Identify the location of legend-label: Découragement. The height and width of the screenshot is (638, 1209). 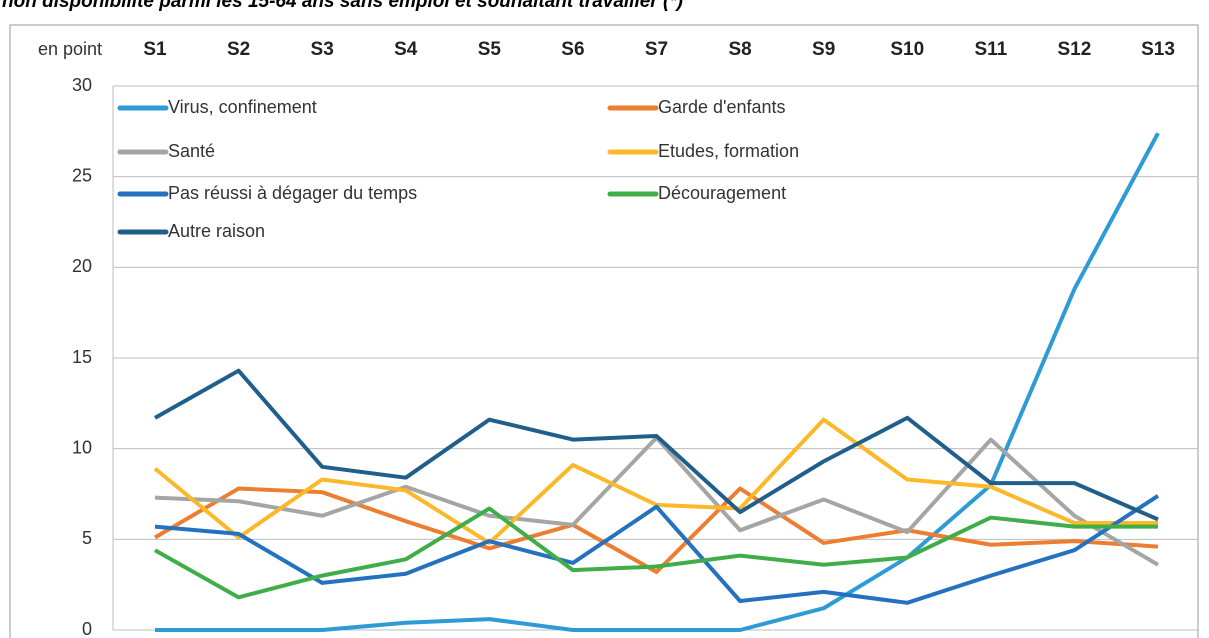
(722, 193).